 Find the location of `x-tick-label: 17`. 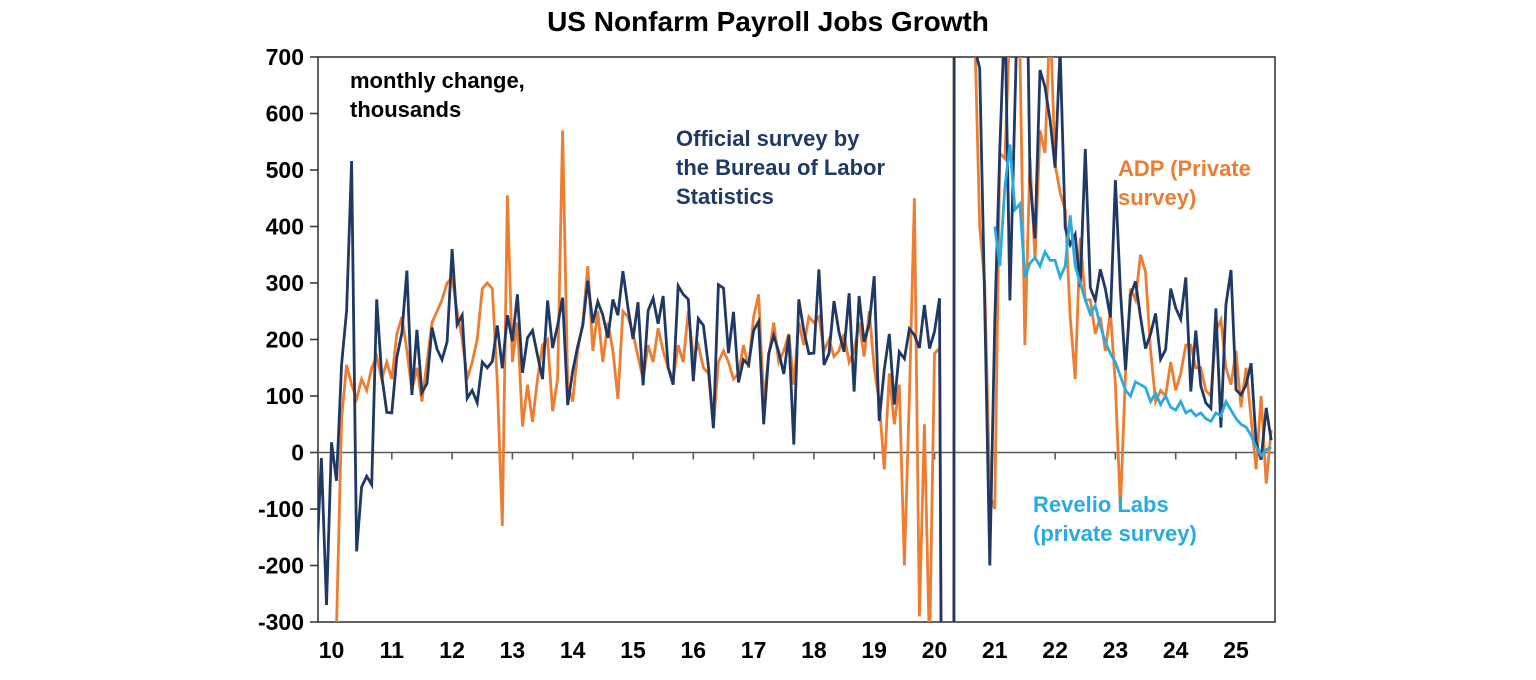

x-tick-label: 17 is located at coordinates (754, 650).